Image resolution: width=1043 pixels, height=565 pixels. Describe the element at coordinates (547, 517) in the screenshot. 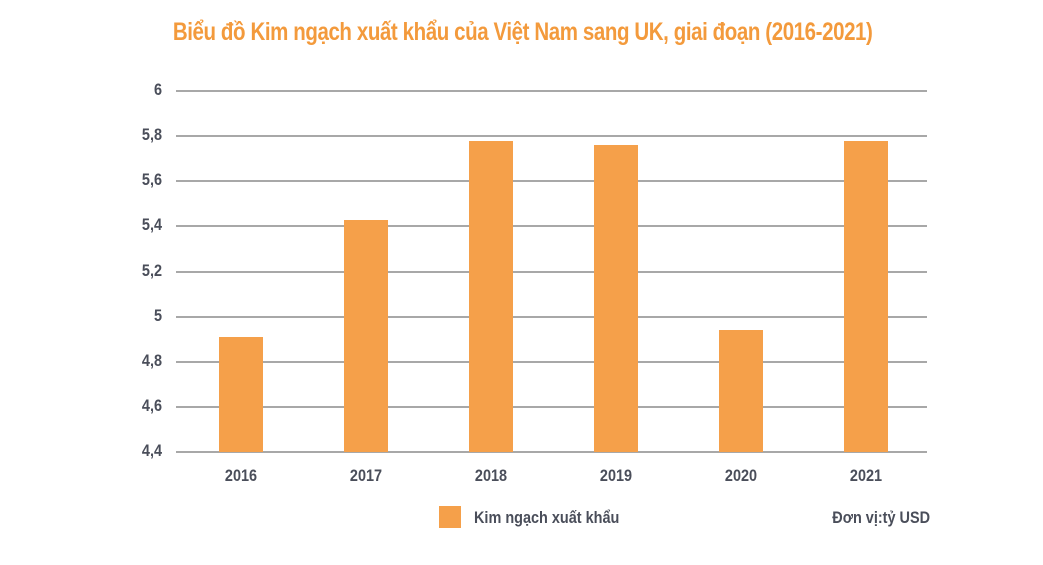

I see `legend-label: Kim ngạch xuất khẩu` at that location.